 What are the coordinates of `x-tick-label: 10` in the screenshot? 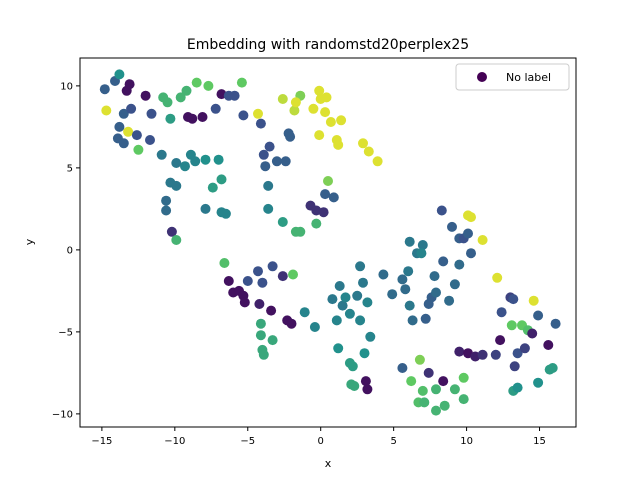 It's located at (466, 441).